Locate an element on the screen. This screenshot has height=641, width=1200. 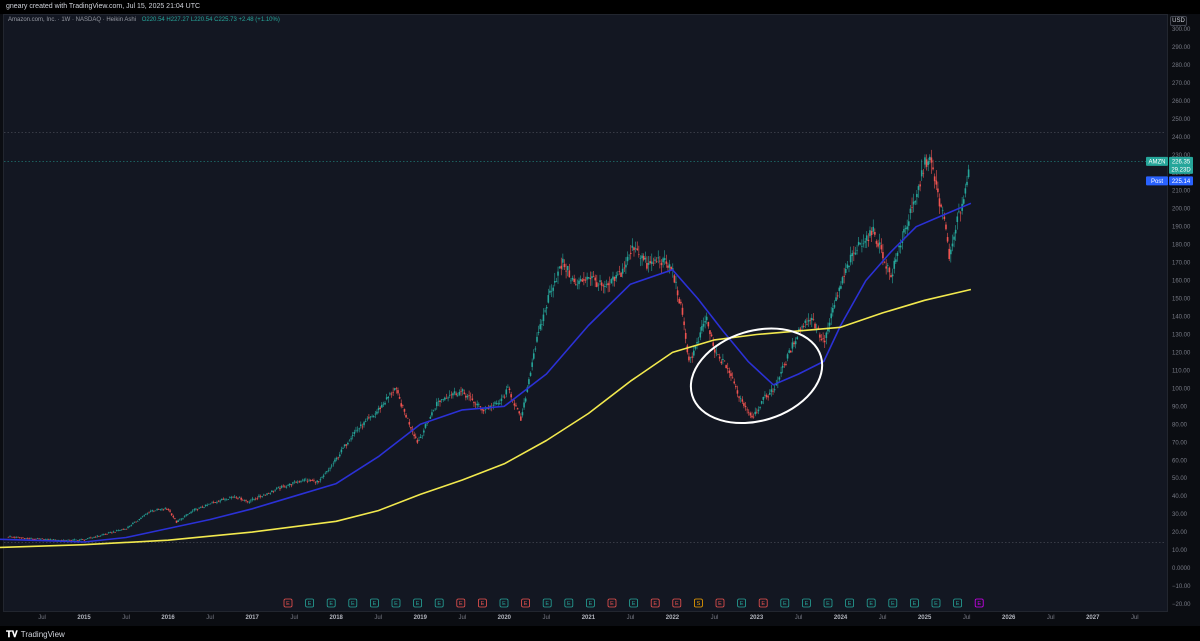
x-tick-label: 2019 is located at coordinates (421, 618).